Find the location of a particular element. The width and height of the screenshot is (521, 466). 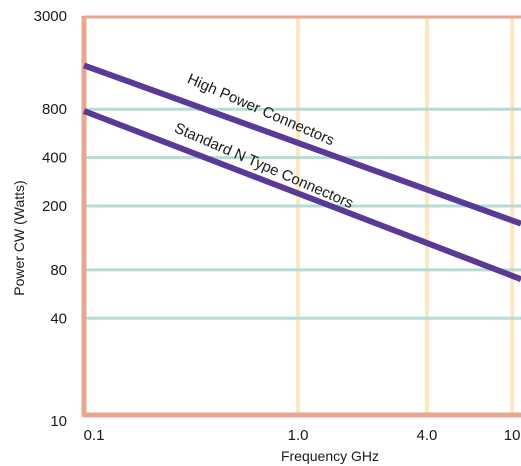

x-tick-label: 1.0 is located at coordinates (298, 435).